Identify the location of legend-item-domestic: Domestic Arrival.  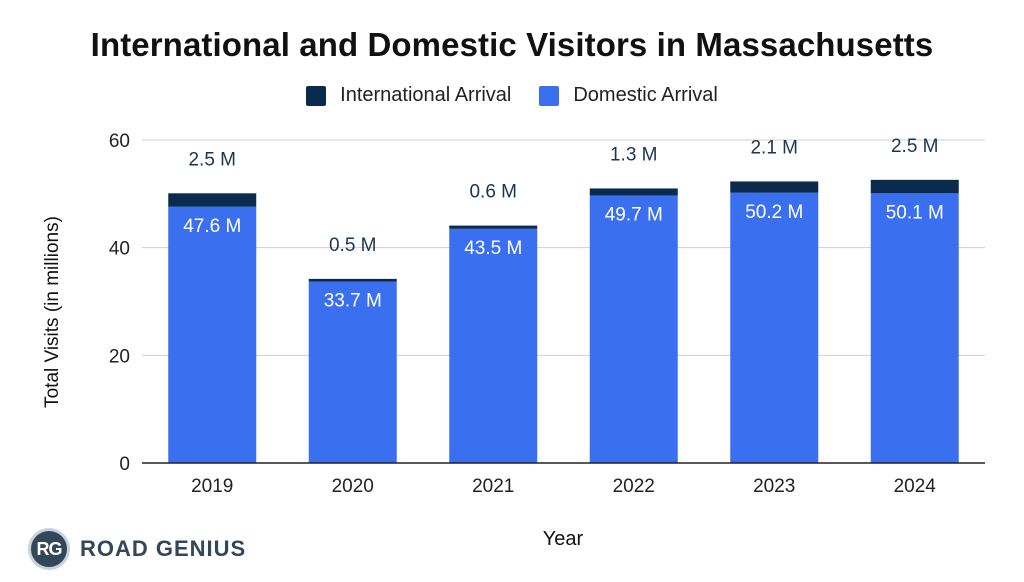
(628, 95).